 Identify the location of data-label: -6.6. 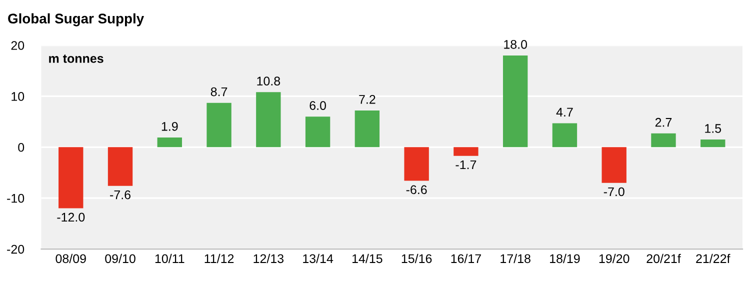
(416, 189).